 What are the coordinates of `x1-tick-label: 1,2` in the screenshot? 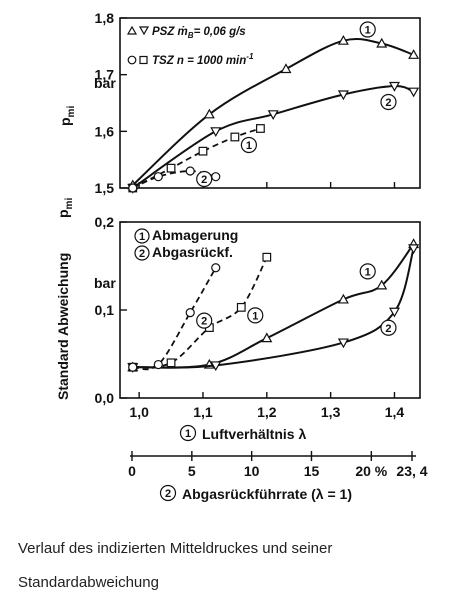 It's located at (267, 412).